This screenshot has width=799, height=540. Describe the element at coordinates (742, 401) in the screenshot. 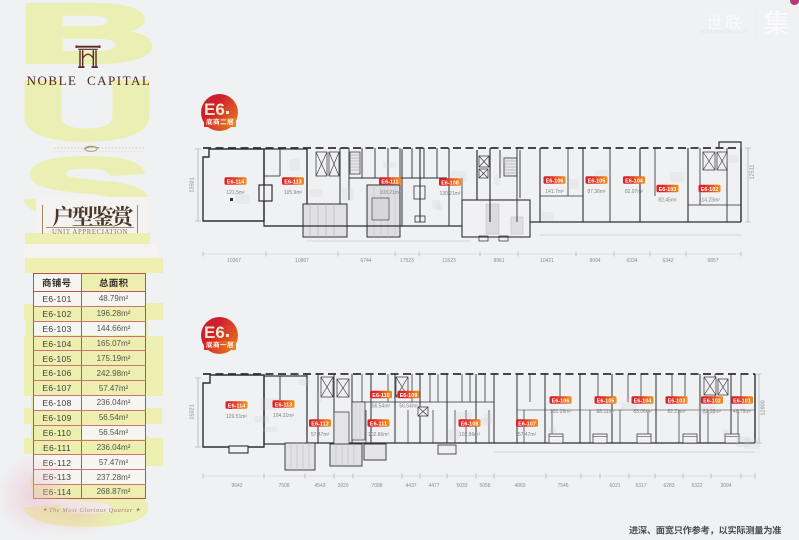

I see `svg-text: E6-101` at that location.